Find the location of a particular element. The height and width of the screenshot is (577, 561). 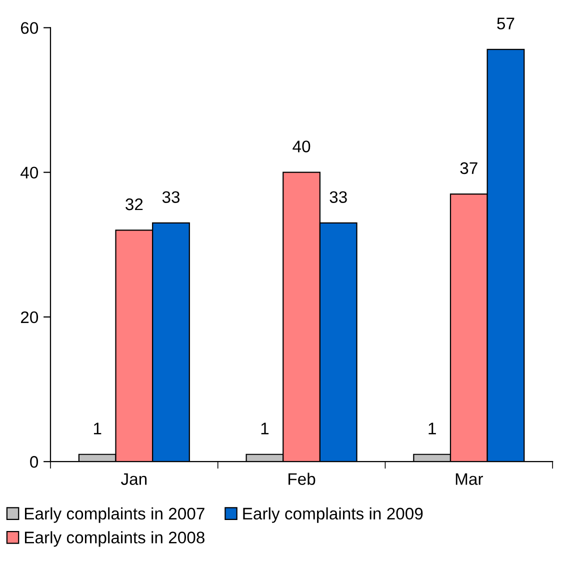

y-tick-label: 40 is located at coordinates (29, 172).